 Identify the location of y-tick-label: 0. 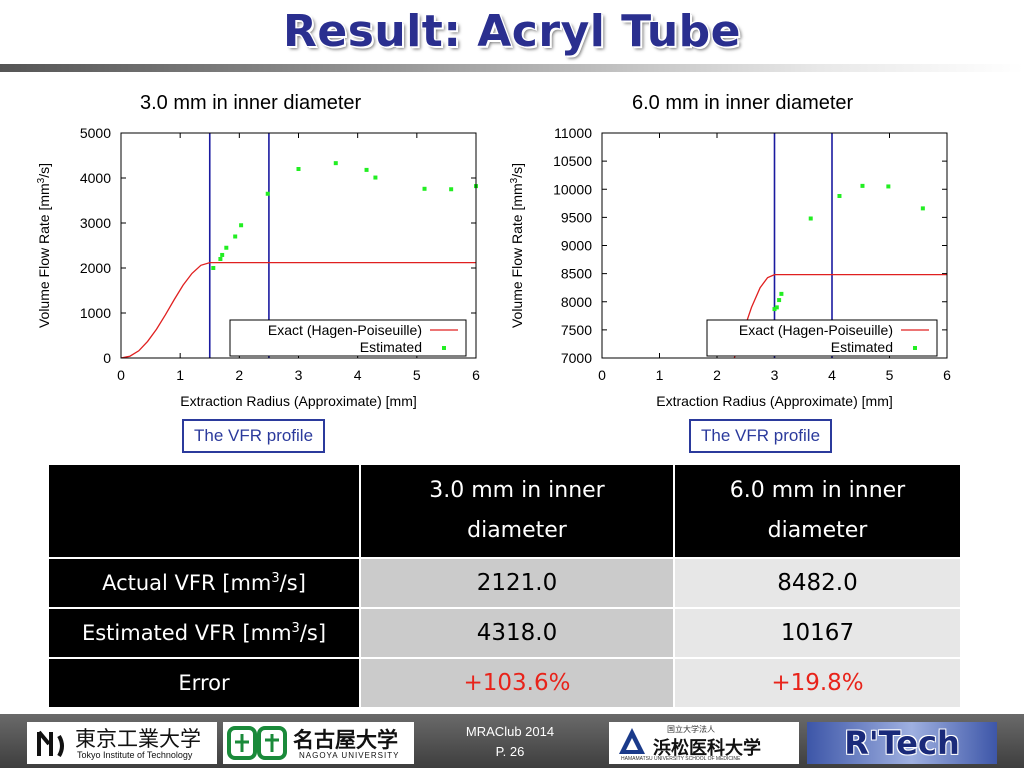
(107, 358).